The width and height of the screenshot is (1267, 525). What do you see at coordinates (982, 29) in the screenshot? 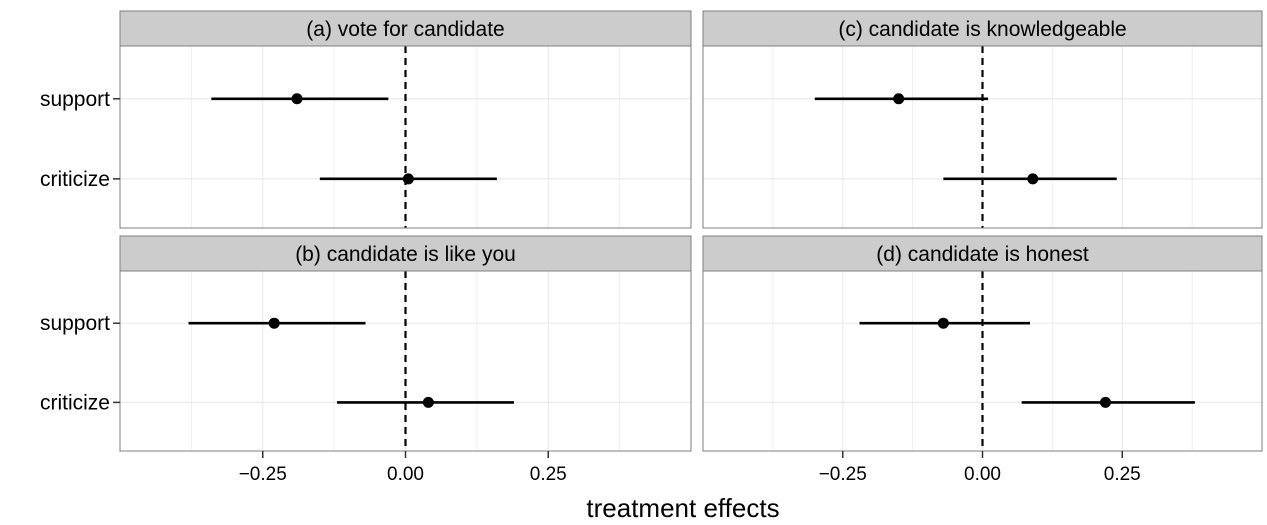
I see `facet-title: (c) candidate is knowledgeable` at bounding box center [982, 29].